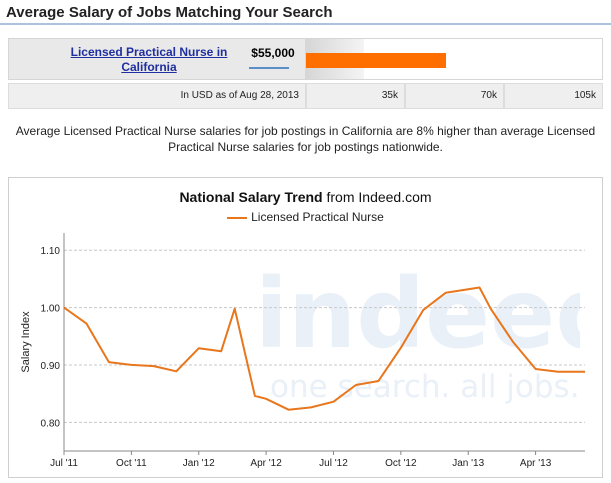 The width and height of the screenshot is (611, 483). I want to click on legend-label: Licensed Practical Nurse, so click(317, 217).